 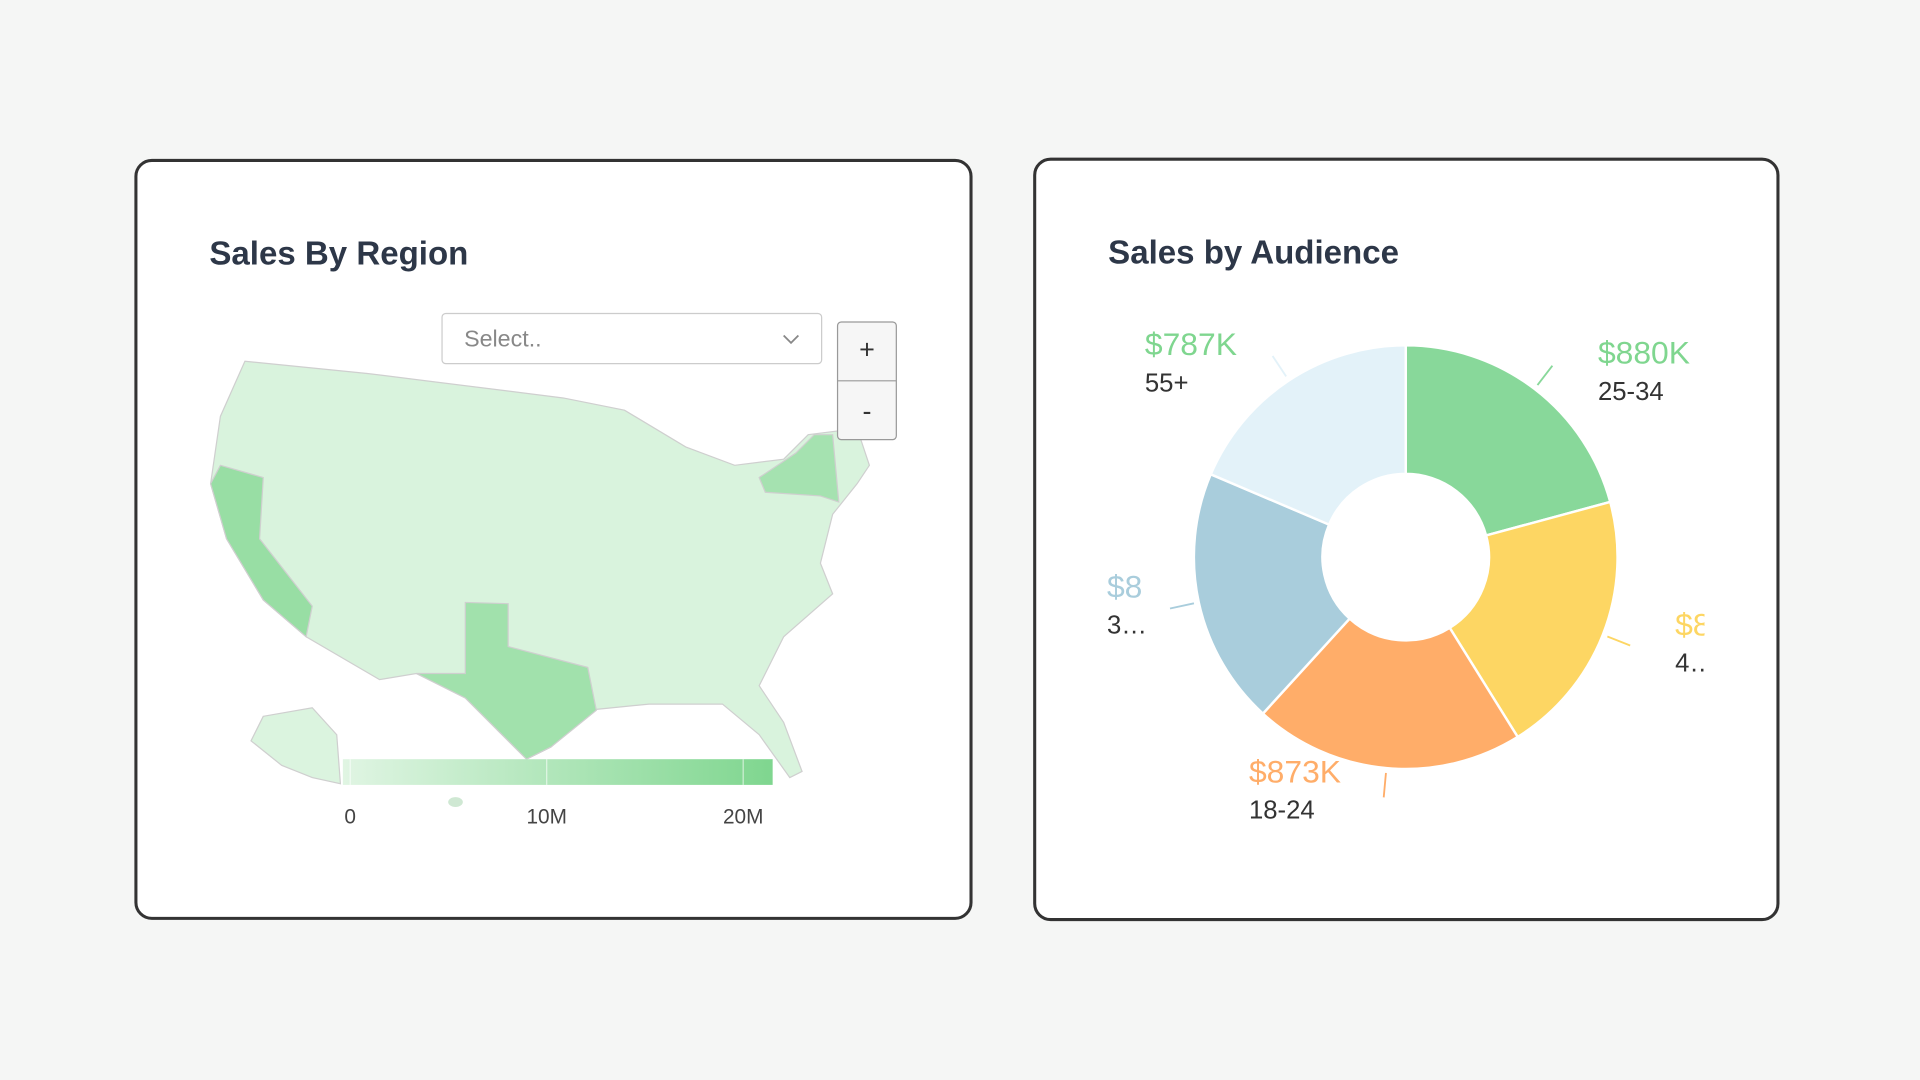 I want to click on select-placeholder: Select.., so click(x=503, y=339).